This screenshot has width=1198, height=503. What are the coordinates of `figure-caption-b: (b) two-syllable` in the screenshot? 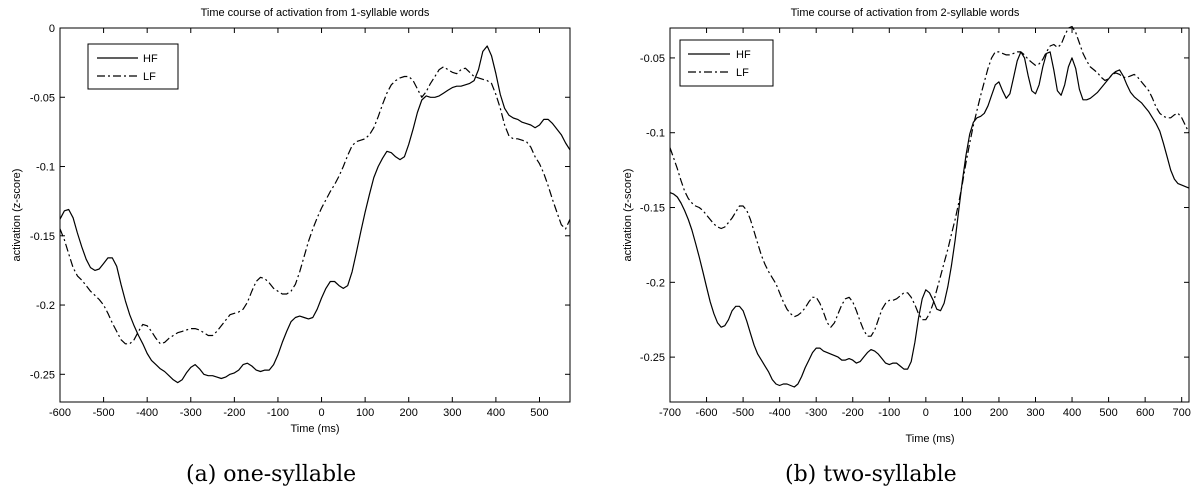 It's located at (871, 474).